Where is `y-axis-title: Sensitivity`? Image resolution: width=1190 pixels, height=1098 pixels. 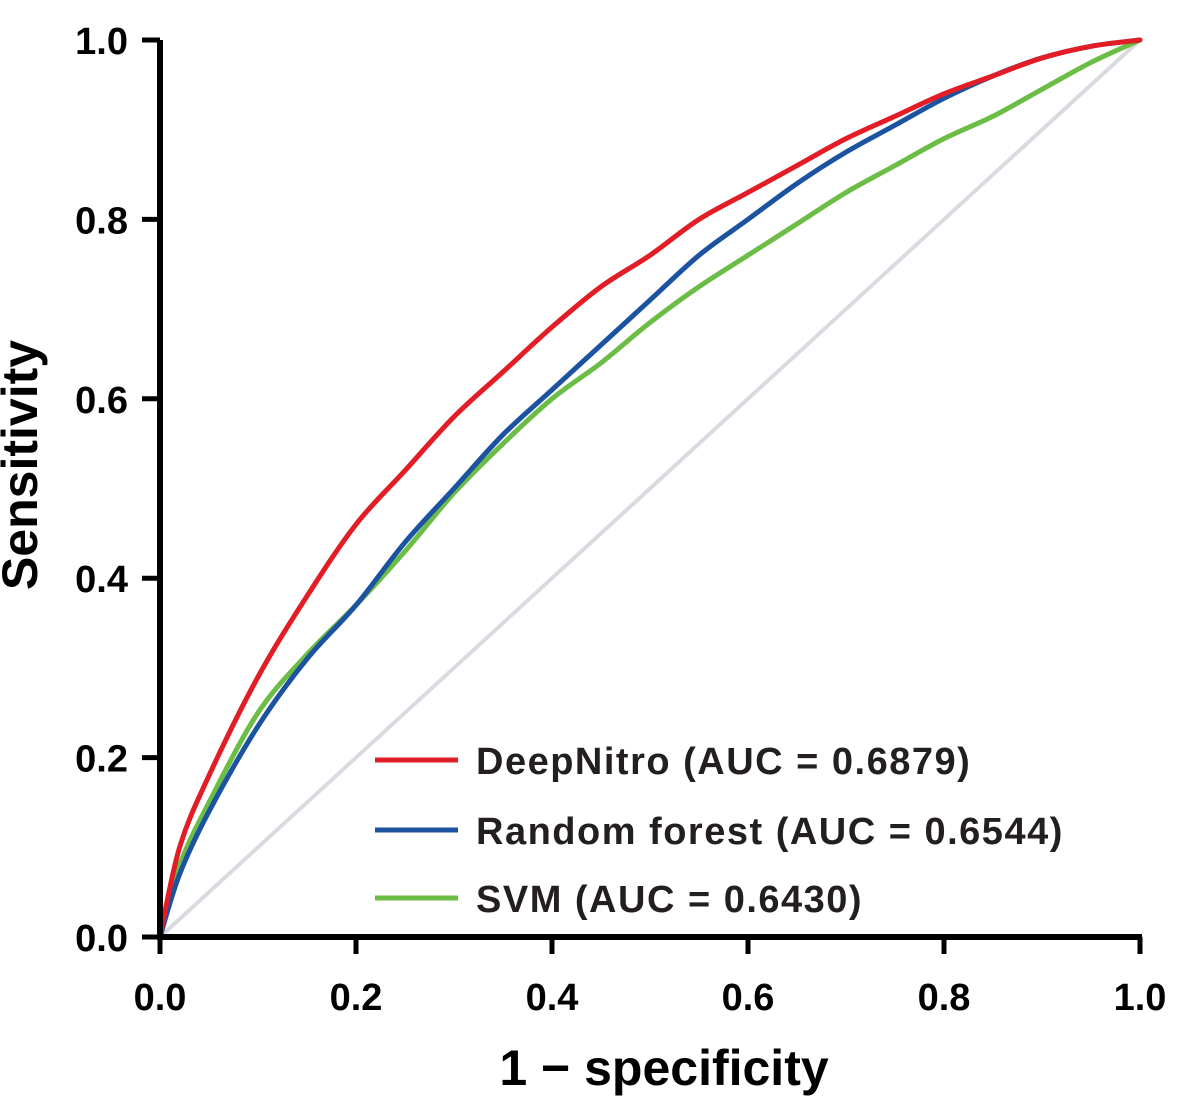 y-axis-title: Sensitivity is located at coordinates (24, 465).